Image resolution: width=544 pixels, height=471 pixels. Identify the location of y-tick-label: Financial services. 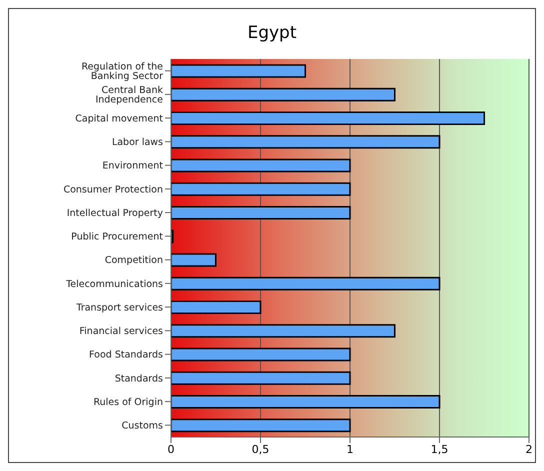
(121, 332).